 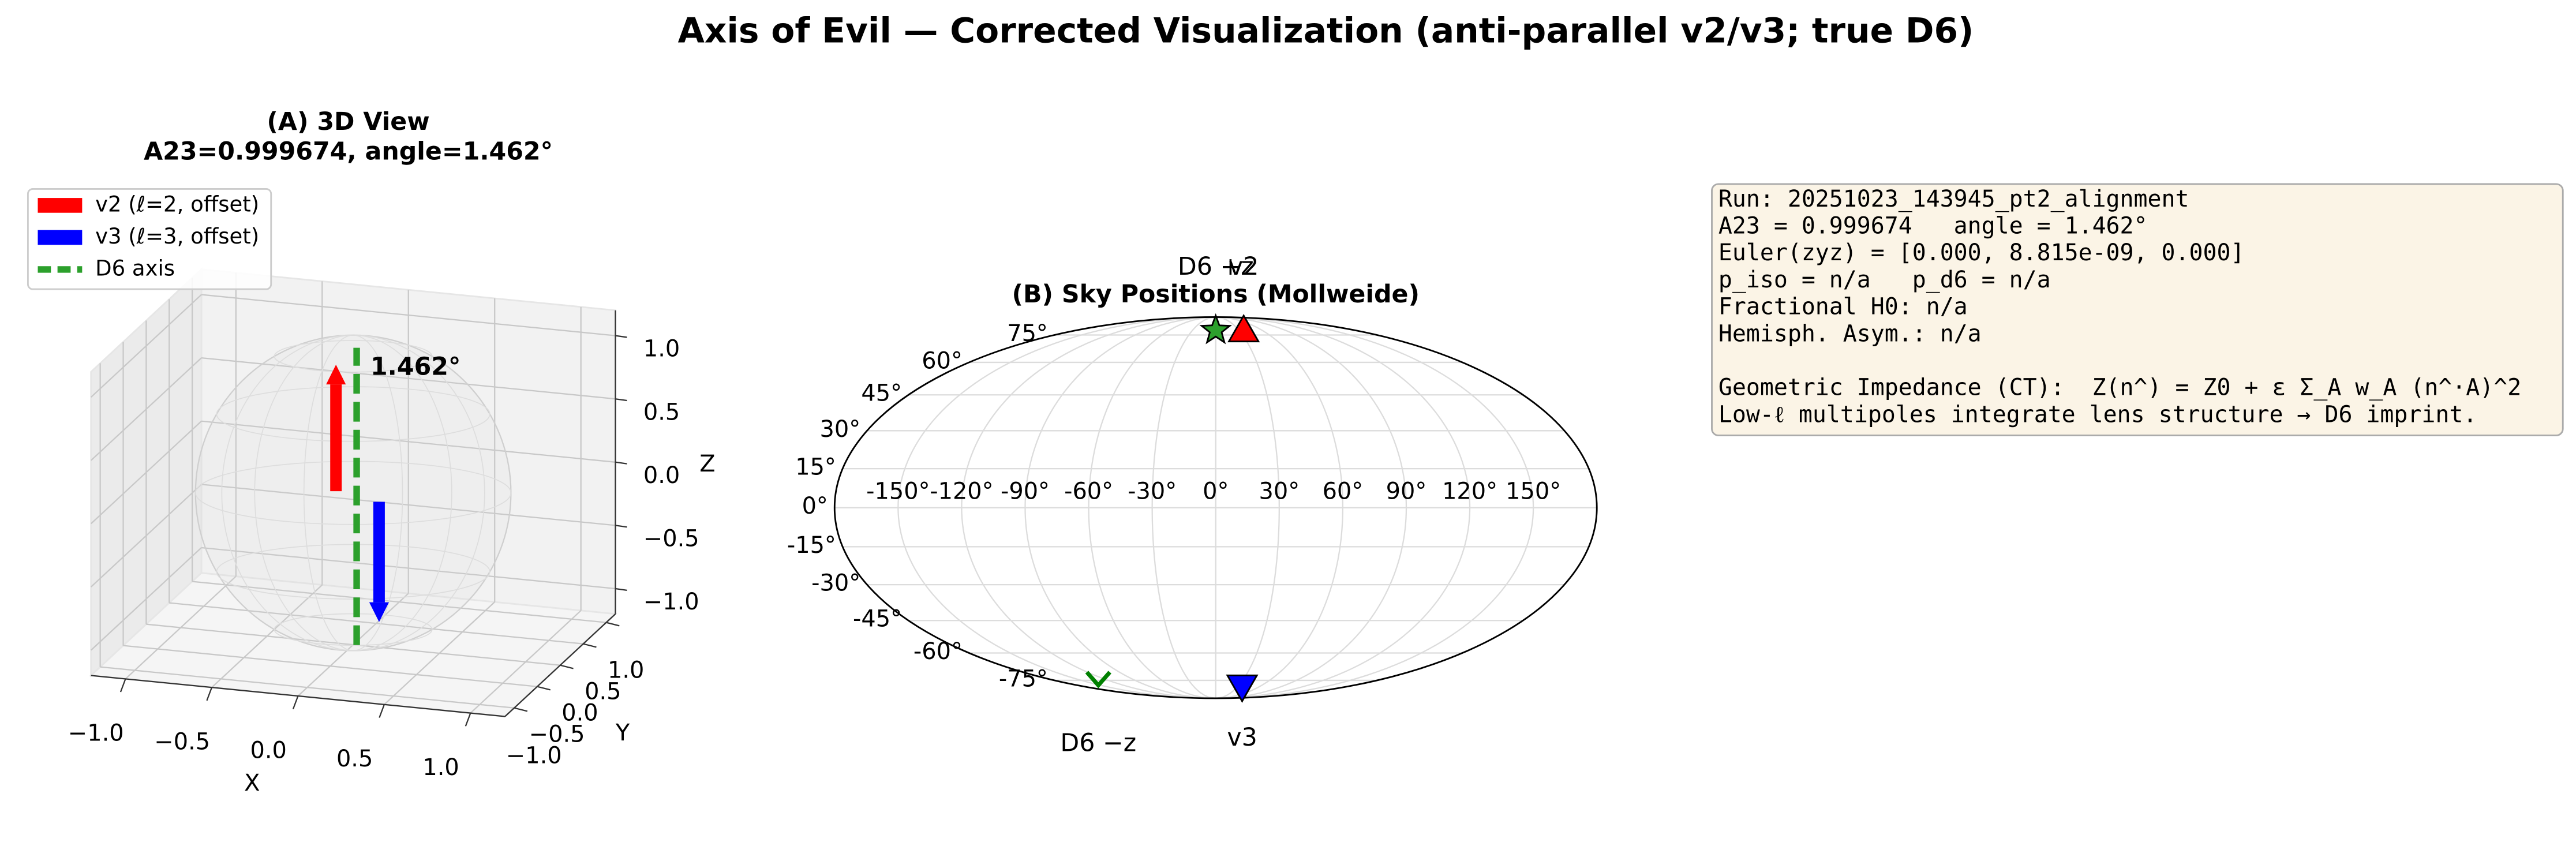 What do you see at coordinates (579, 713) in the screenshot?
I see `y-tick-label: 0.0` at bounding box center [579, 713].